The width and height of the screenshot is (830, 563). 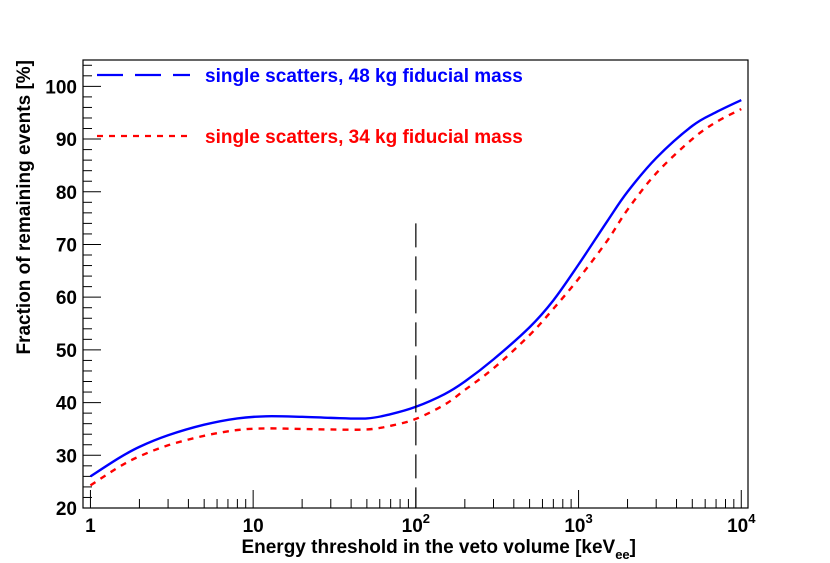 What do you see at coordinates (622, 554) in the screenshot?
I see `x-axis-title-subscript: ee` at bounding box center [622, 554].